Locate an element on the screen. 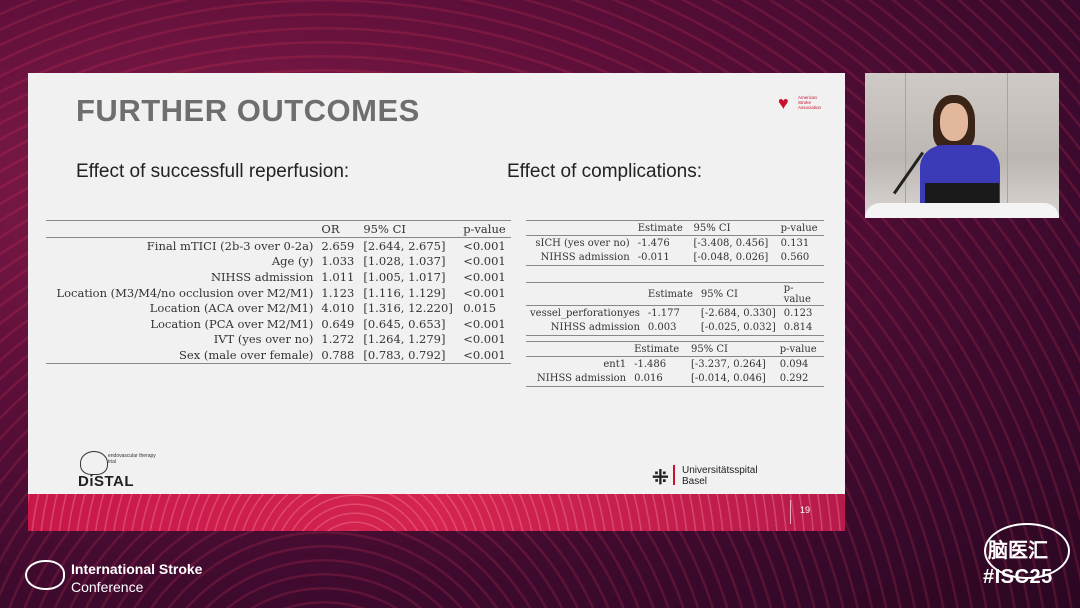  row-label: Location (PCA over M2/M1) is located at coordinates (232, 323).